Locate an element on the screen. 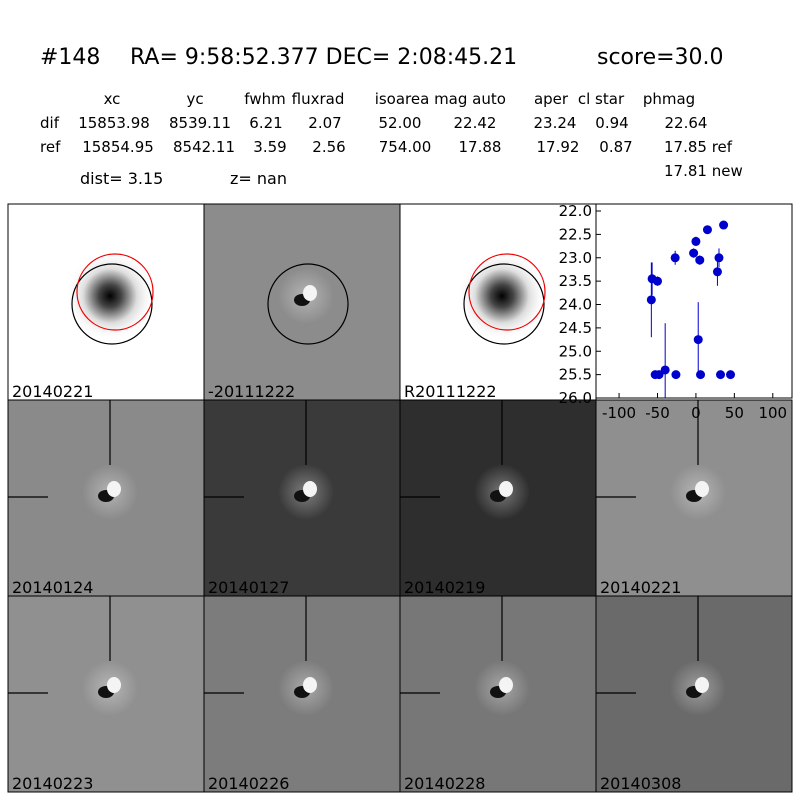 This screenshot has width=800, height=800. column-header: xc is located at coordinates (112, 99).